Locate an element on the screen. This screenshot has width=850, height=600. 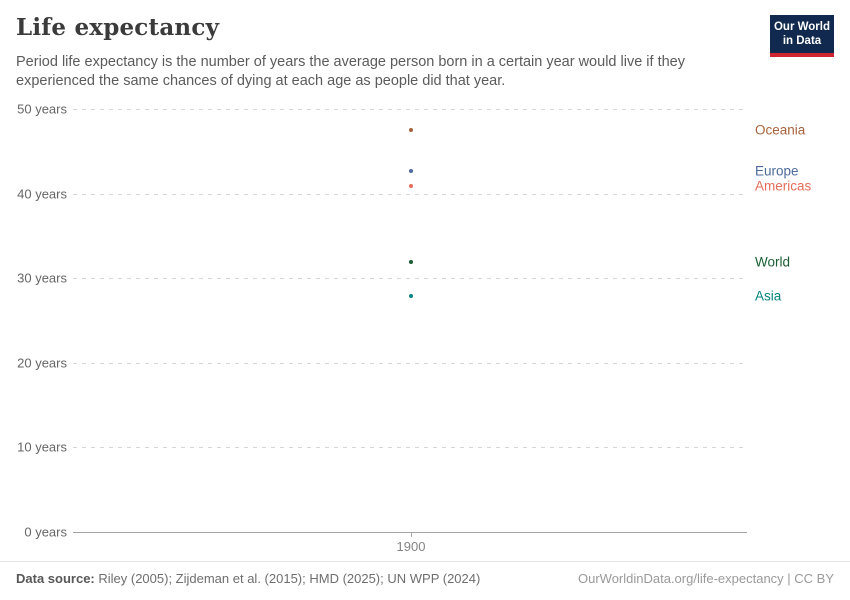
y-axis-label-30-years: 30 years is located at coordinates (42, 278).